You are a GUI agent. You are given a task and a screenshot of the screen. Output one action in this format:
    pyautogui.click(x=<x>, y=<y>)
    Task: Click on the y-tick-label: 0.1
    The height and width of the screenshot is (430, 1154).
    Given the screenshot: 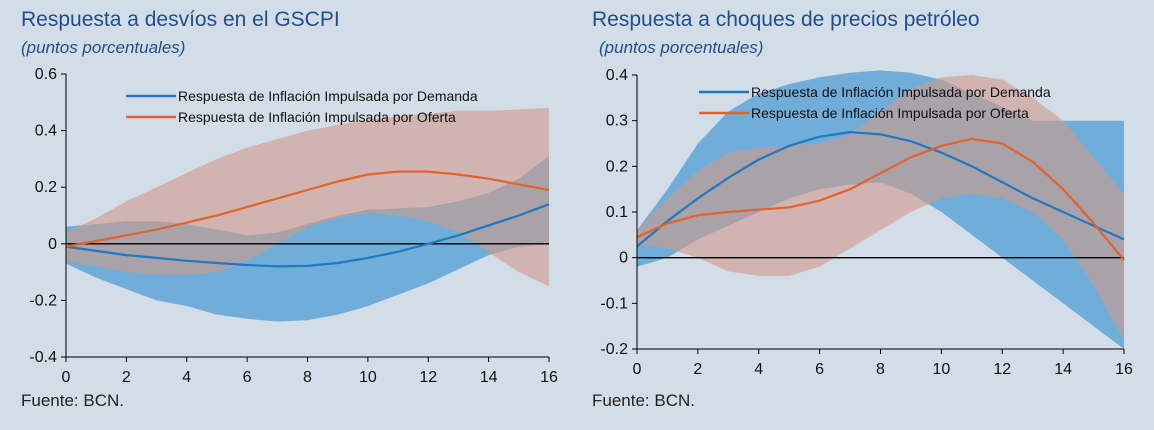 What is the action you would take?
    pyautogui.click(x=617, y=212)
    